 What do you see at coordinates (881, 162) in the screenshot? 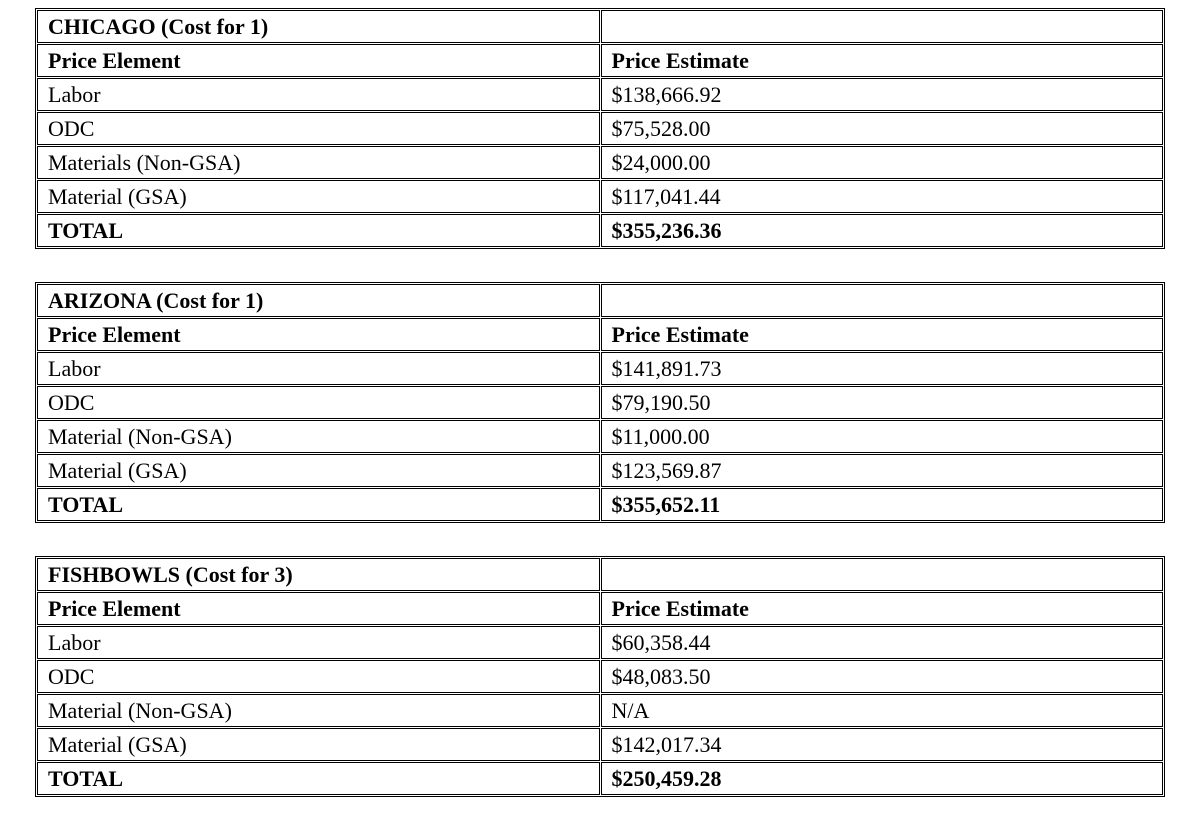
I see `row-value: $24,000.00` at bounding box center [881, 162].